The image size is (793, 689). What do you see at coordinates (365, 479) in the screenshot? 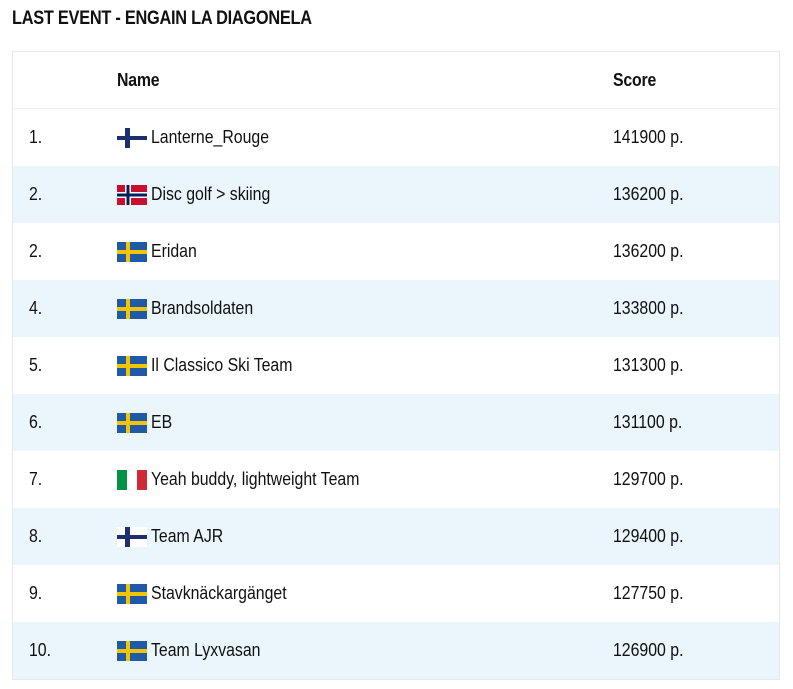
I see `name-cell: Yeah buddy, lightweight Team` at bounding box center [365, 479].